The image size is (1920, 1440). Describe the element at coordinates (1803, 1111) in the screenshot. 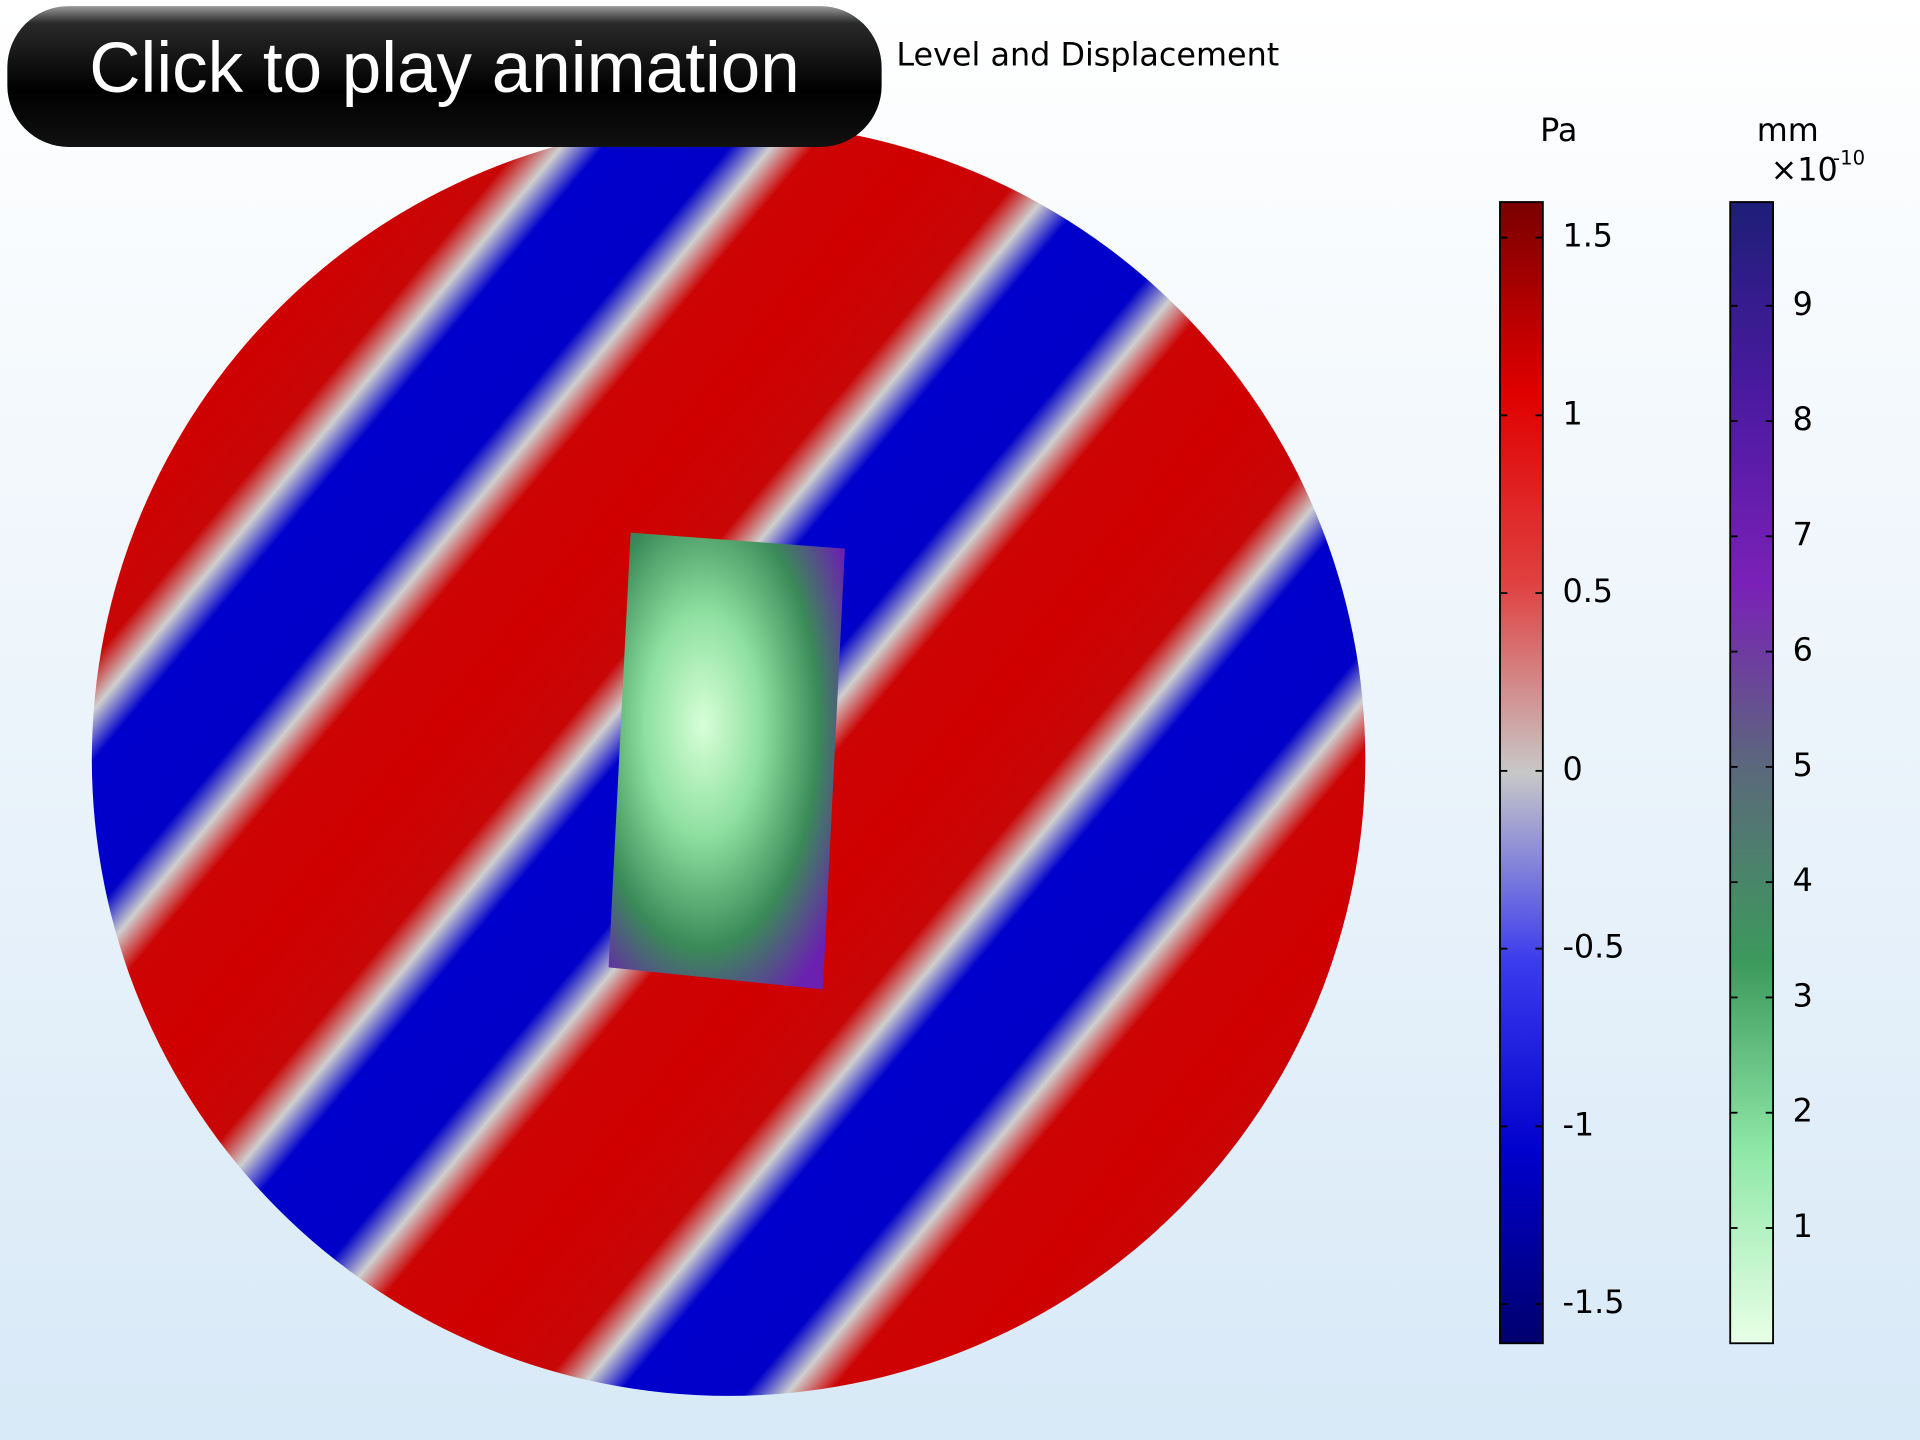

I see `tick-label: 2` at that location.